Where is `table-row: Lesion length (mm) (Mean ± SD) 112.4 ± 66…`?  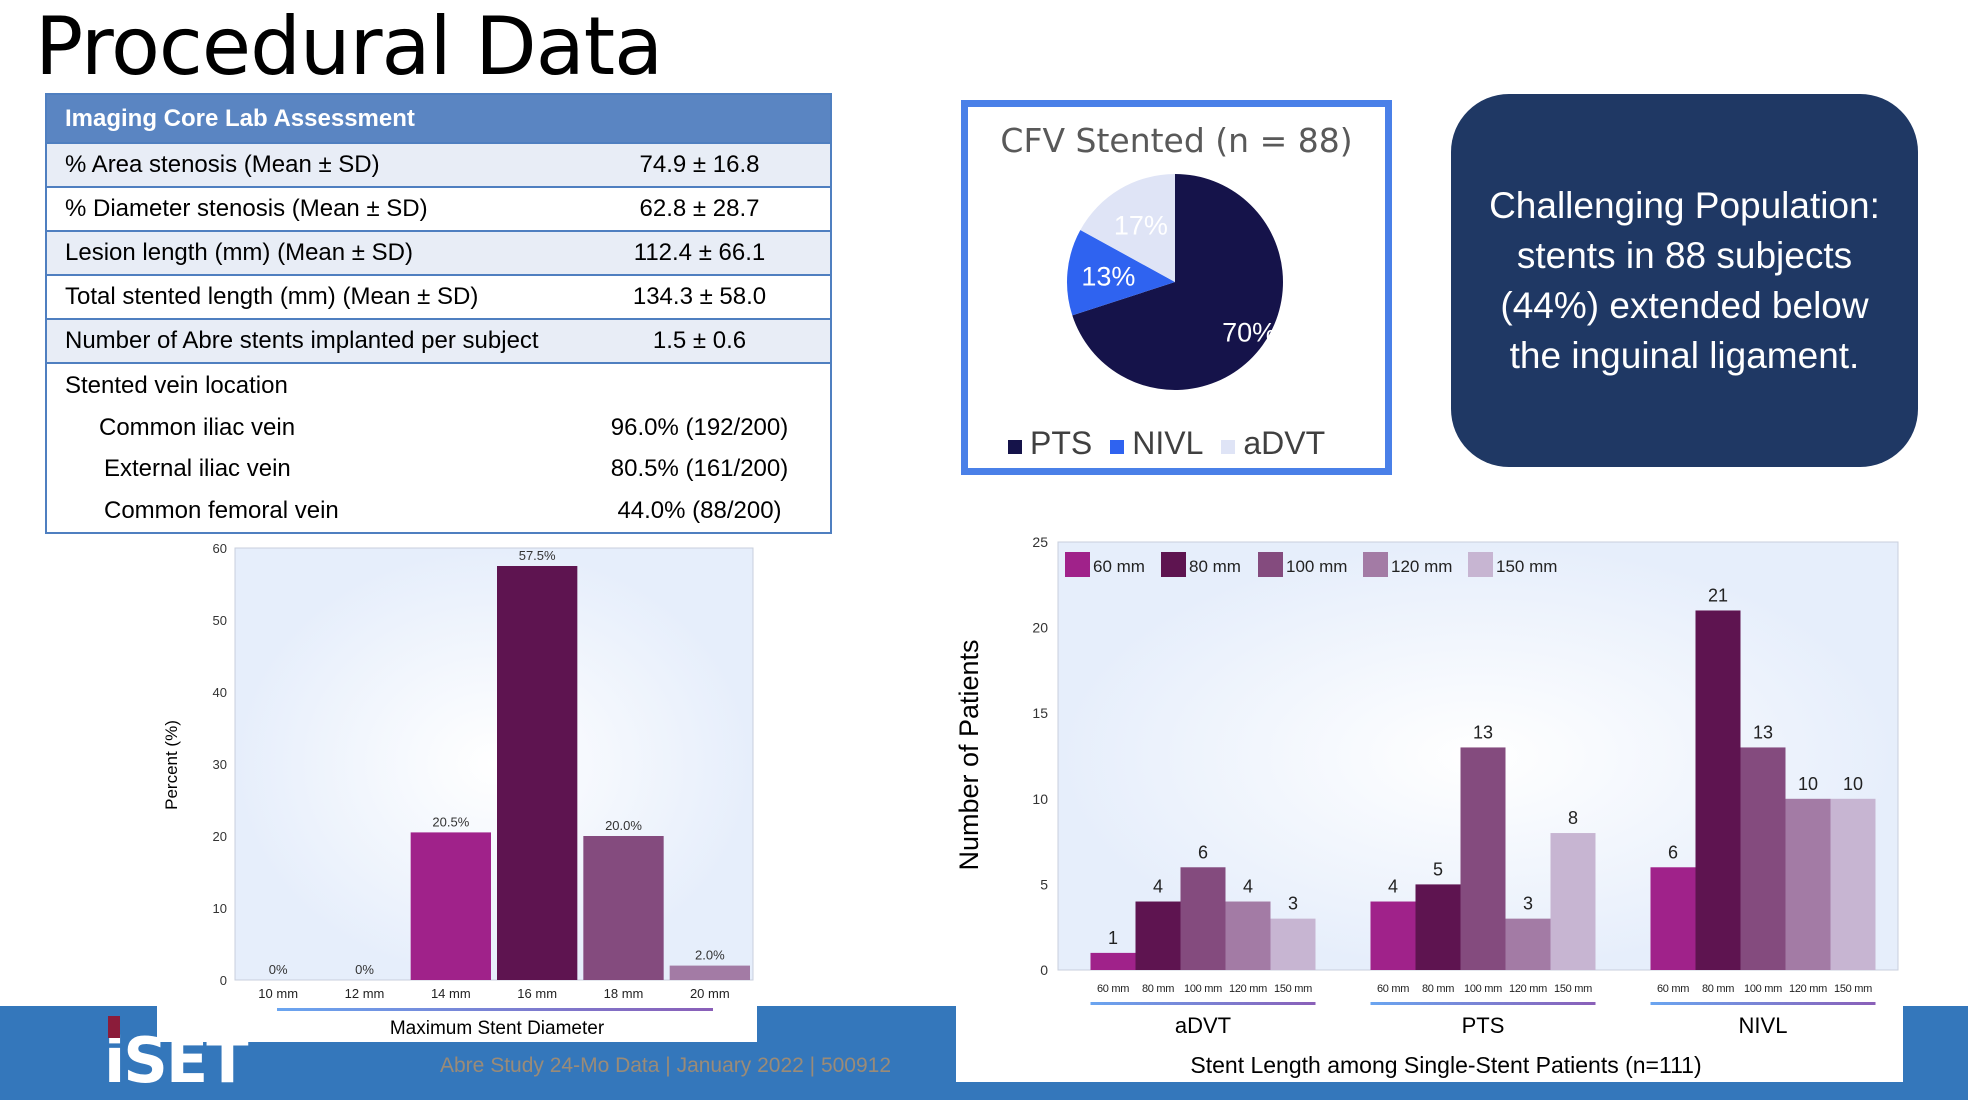
table-row: Lesion length (mm) (Mean ± SD) 112.4 ± 66… is located at coordinates (438, 252).